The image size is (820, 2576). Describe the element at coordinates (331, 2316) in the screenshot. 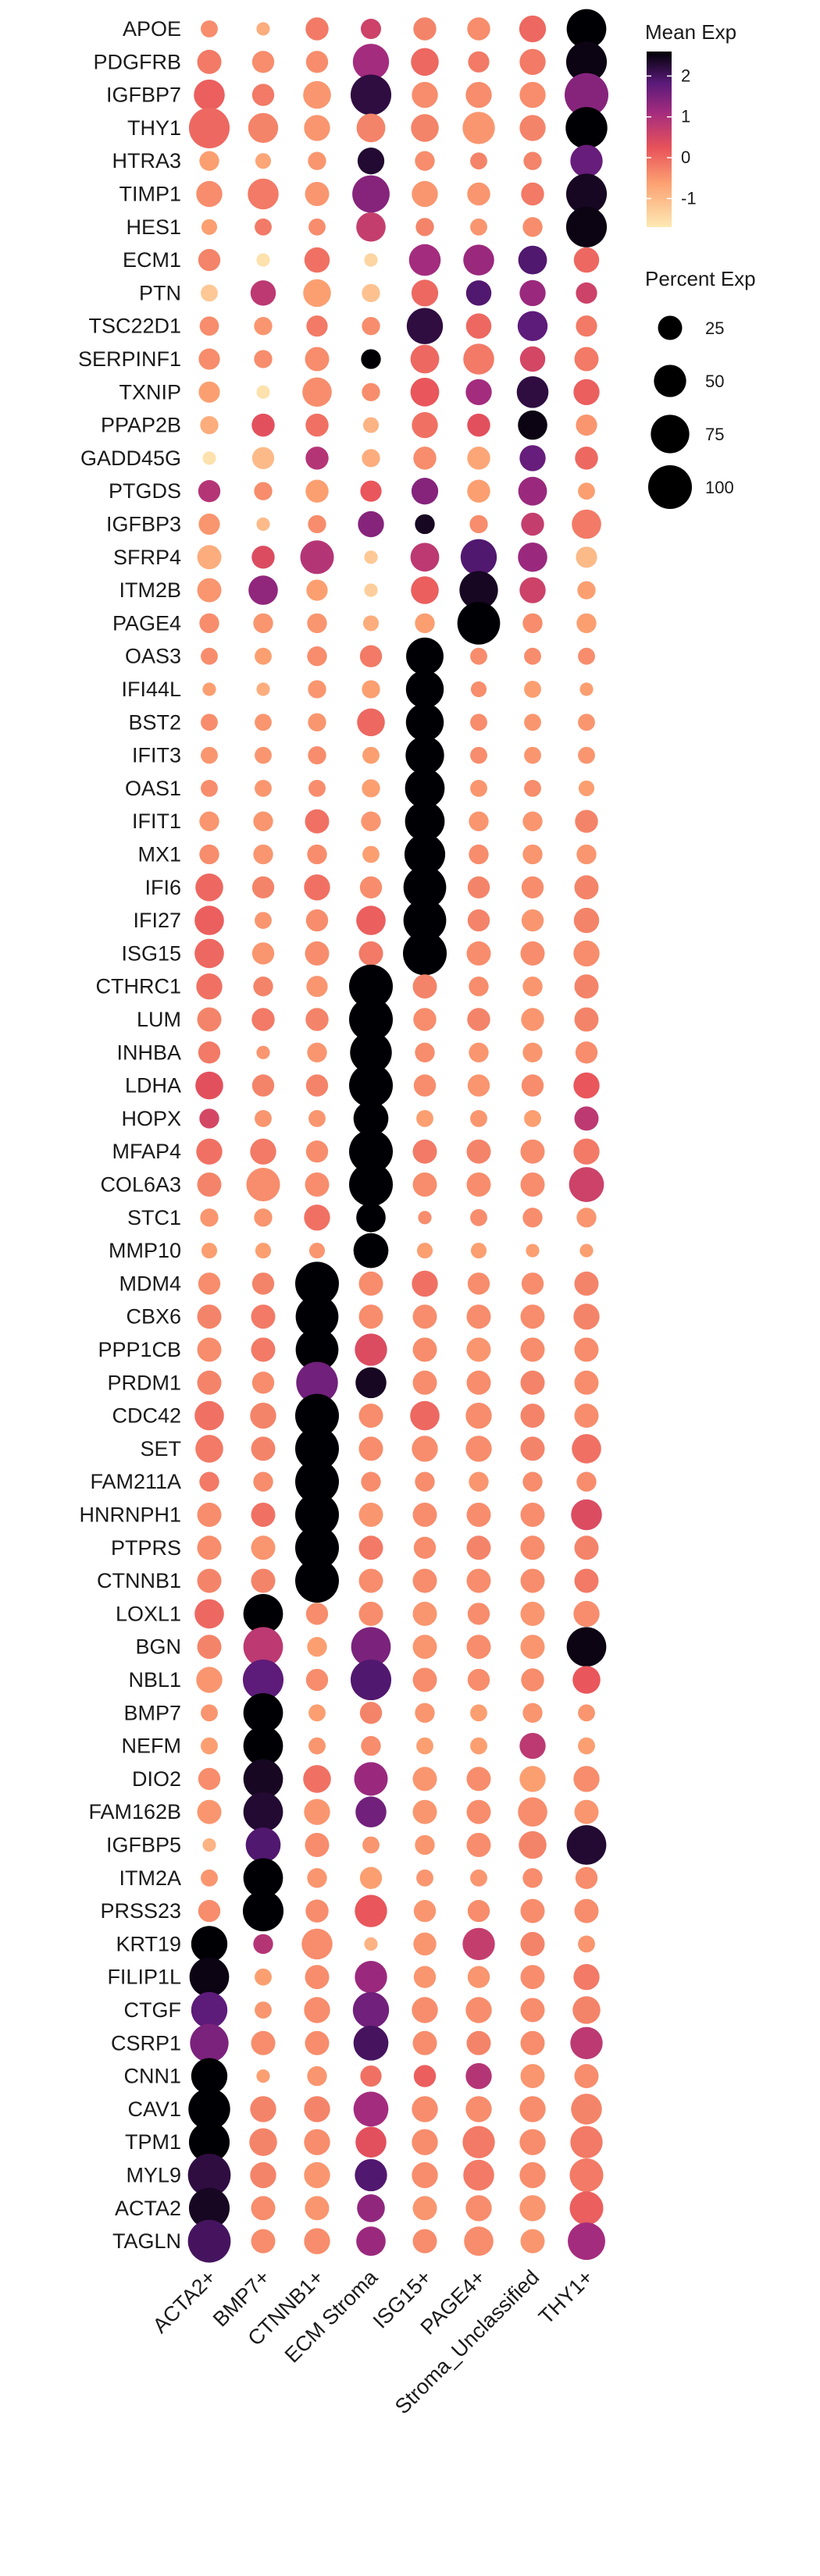

I see `cluster-label: ECM Stroma` at that location.